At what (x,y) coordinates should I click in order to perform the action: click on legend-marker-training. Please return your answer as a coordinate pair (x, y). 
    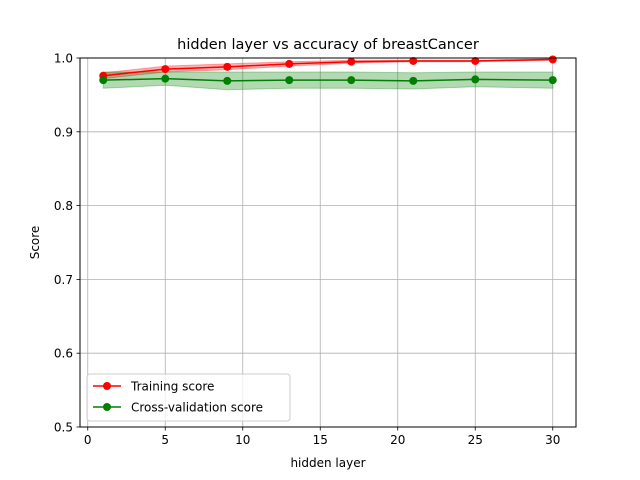
    Looking at the image, I should click on (107, 386).